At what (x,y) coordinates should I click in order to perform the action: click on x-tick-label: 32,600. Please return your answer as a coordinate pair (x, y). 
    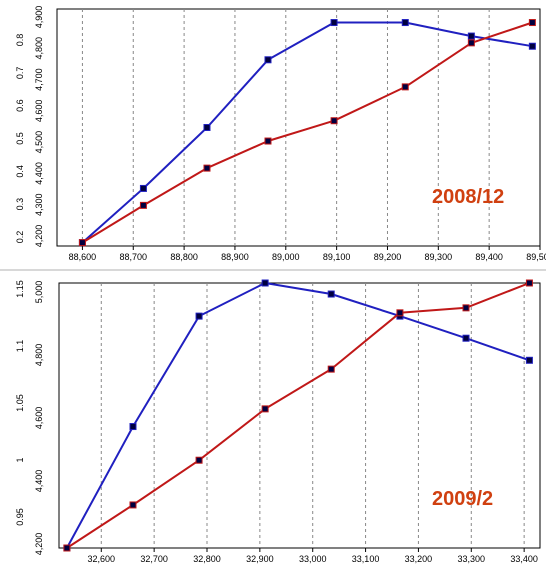
    Looking at the image, I should click on (102, 559).